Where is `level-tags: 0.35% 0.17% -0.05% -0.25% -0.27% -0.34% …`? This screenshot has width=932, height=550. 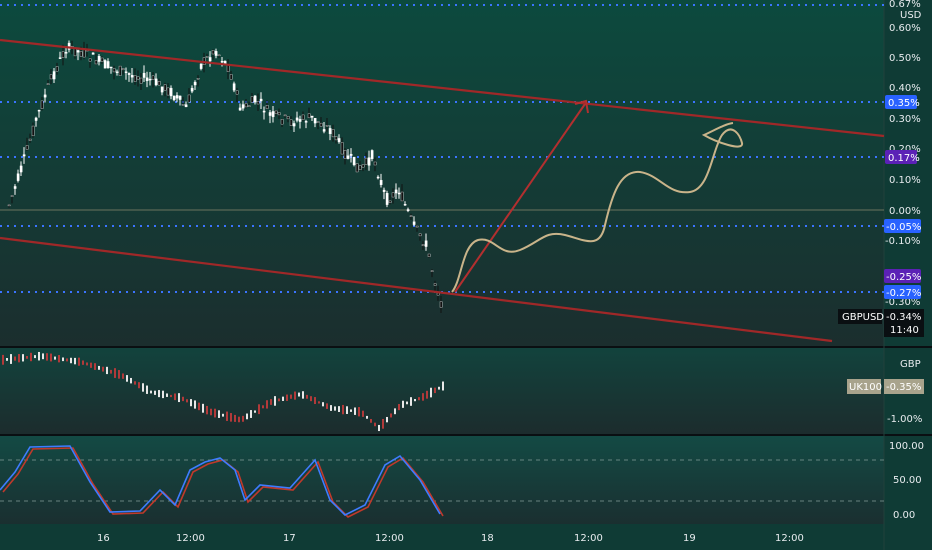
level-tags: 0.35% 0.17% -0.05% -0.25% -0.27% -0.34% … is located at coordinates (881, 216).